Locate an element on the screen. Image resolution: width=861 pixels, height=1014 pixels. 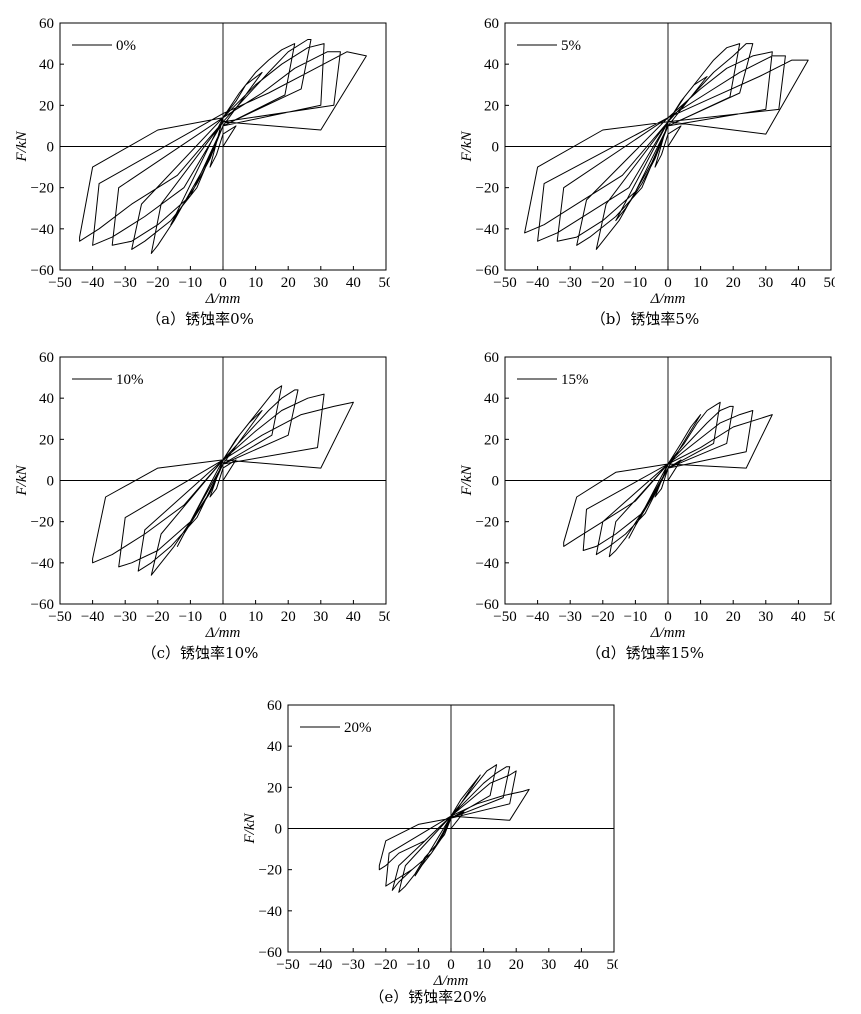
legend-label: 20% is located at coordinates (358, 728).